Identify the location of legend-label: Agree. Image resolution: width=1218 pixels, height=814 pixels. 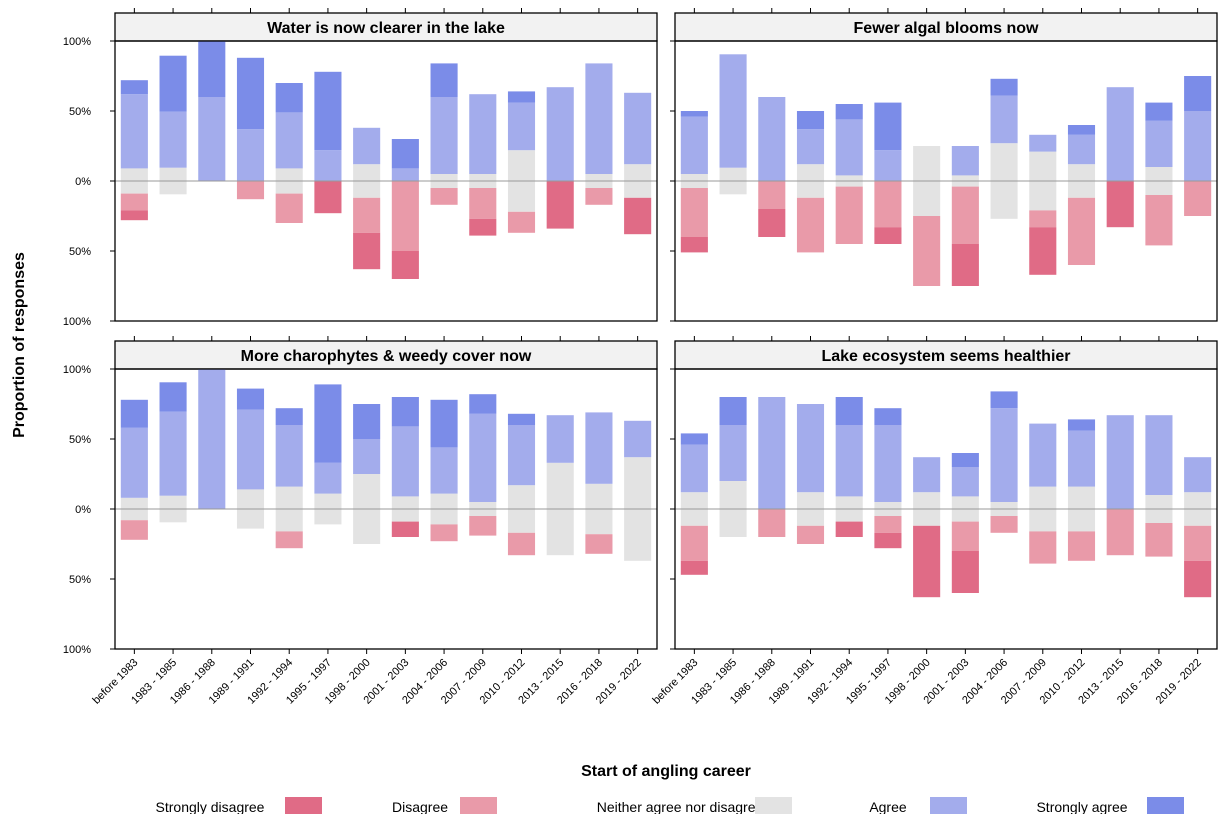
(888, 806).